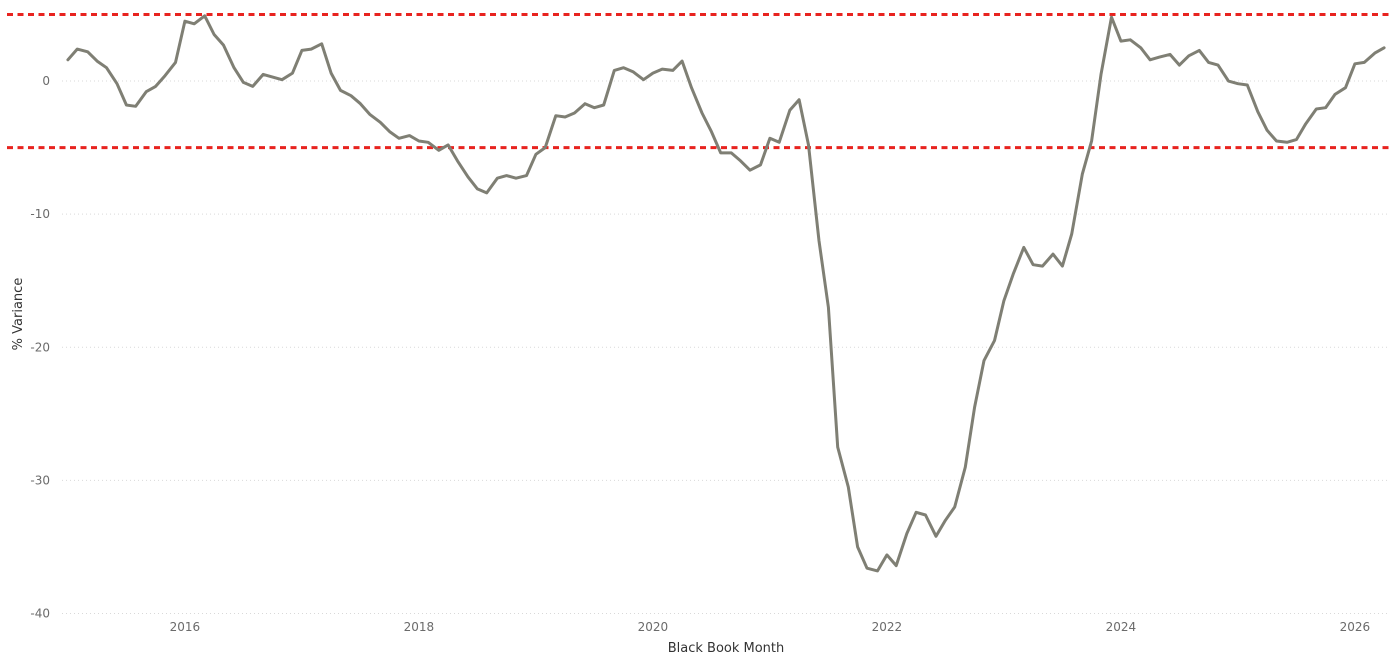 The image size is (1396, 655). Describe the element at coordinates (1355, 627) in the screenshot. I see `x-tick-label-5: 2026` at that location.